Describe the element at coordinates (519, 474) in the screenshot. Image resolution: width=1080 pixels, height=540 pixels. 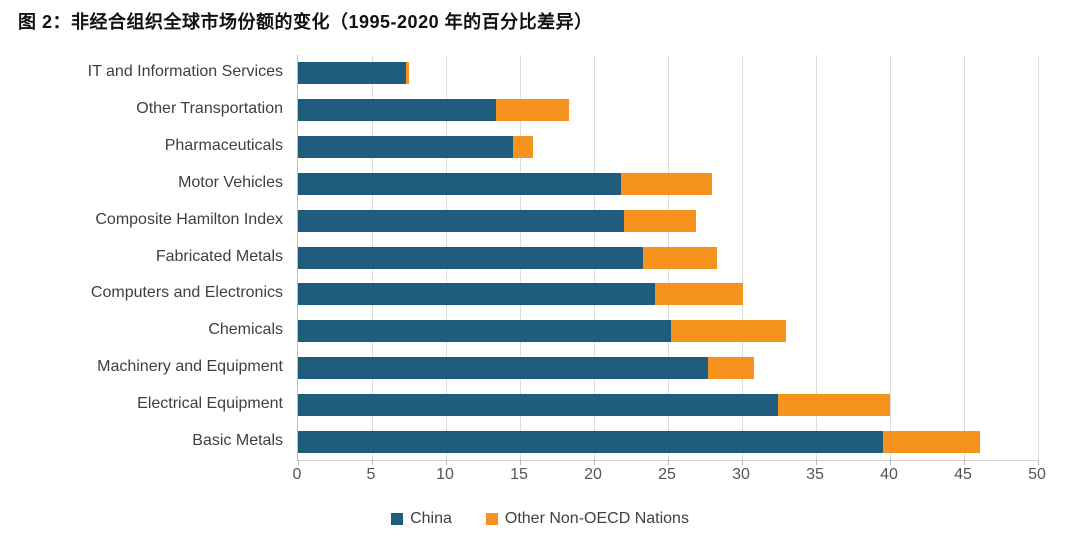
I see `x-tick-label-15: 15` at that location.